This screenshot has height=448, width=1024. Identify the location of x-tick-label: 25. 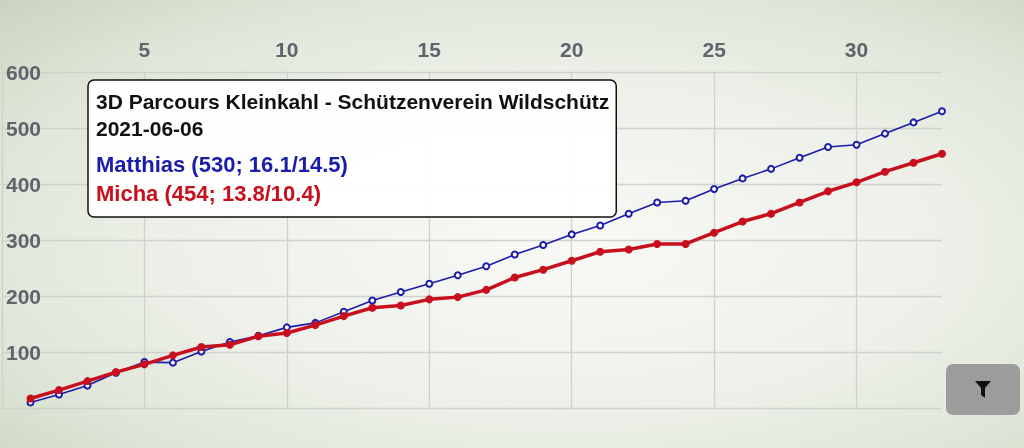
(714, 49).